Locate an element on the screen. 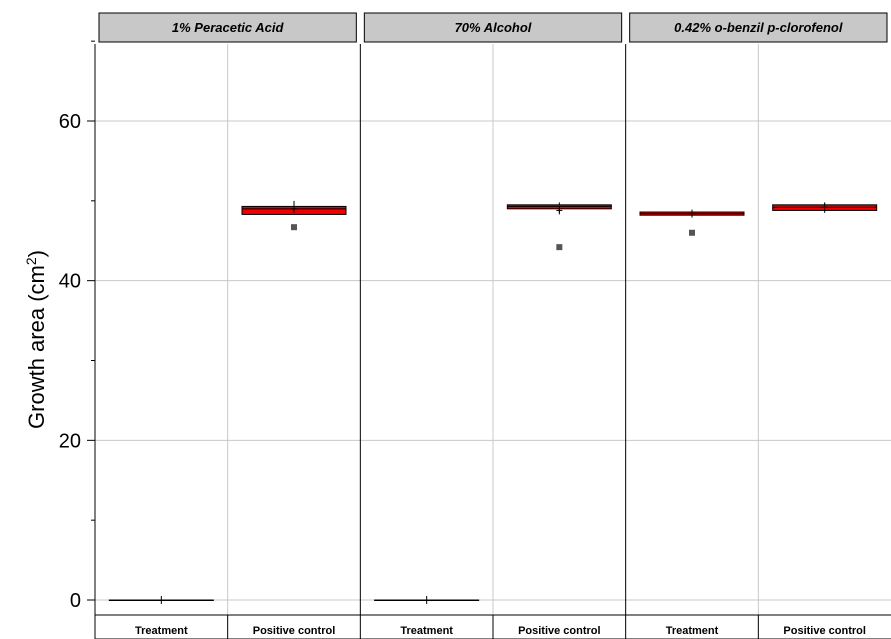 Image resolution: width=891 pixels, height=639 pixels. y-tick-label: 0 is located at coordinates (75, 601).